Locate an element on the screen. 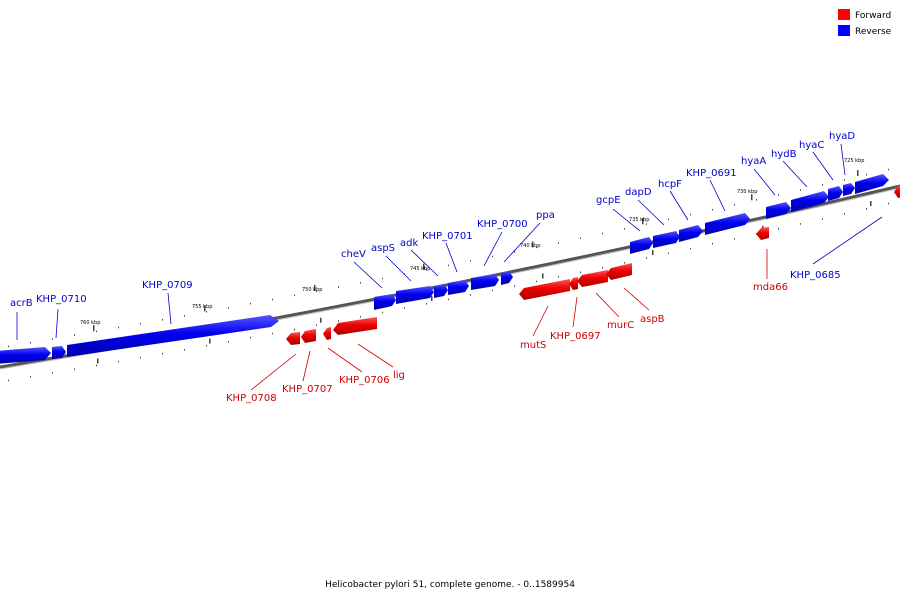 This screenshot has height=605, width=900. gene-aspB is located at coordinates (619, 271).